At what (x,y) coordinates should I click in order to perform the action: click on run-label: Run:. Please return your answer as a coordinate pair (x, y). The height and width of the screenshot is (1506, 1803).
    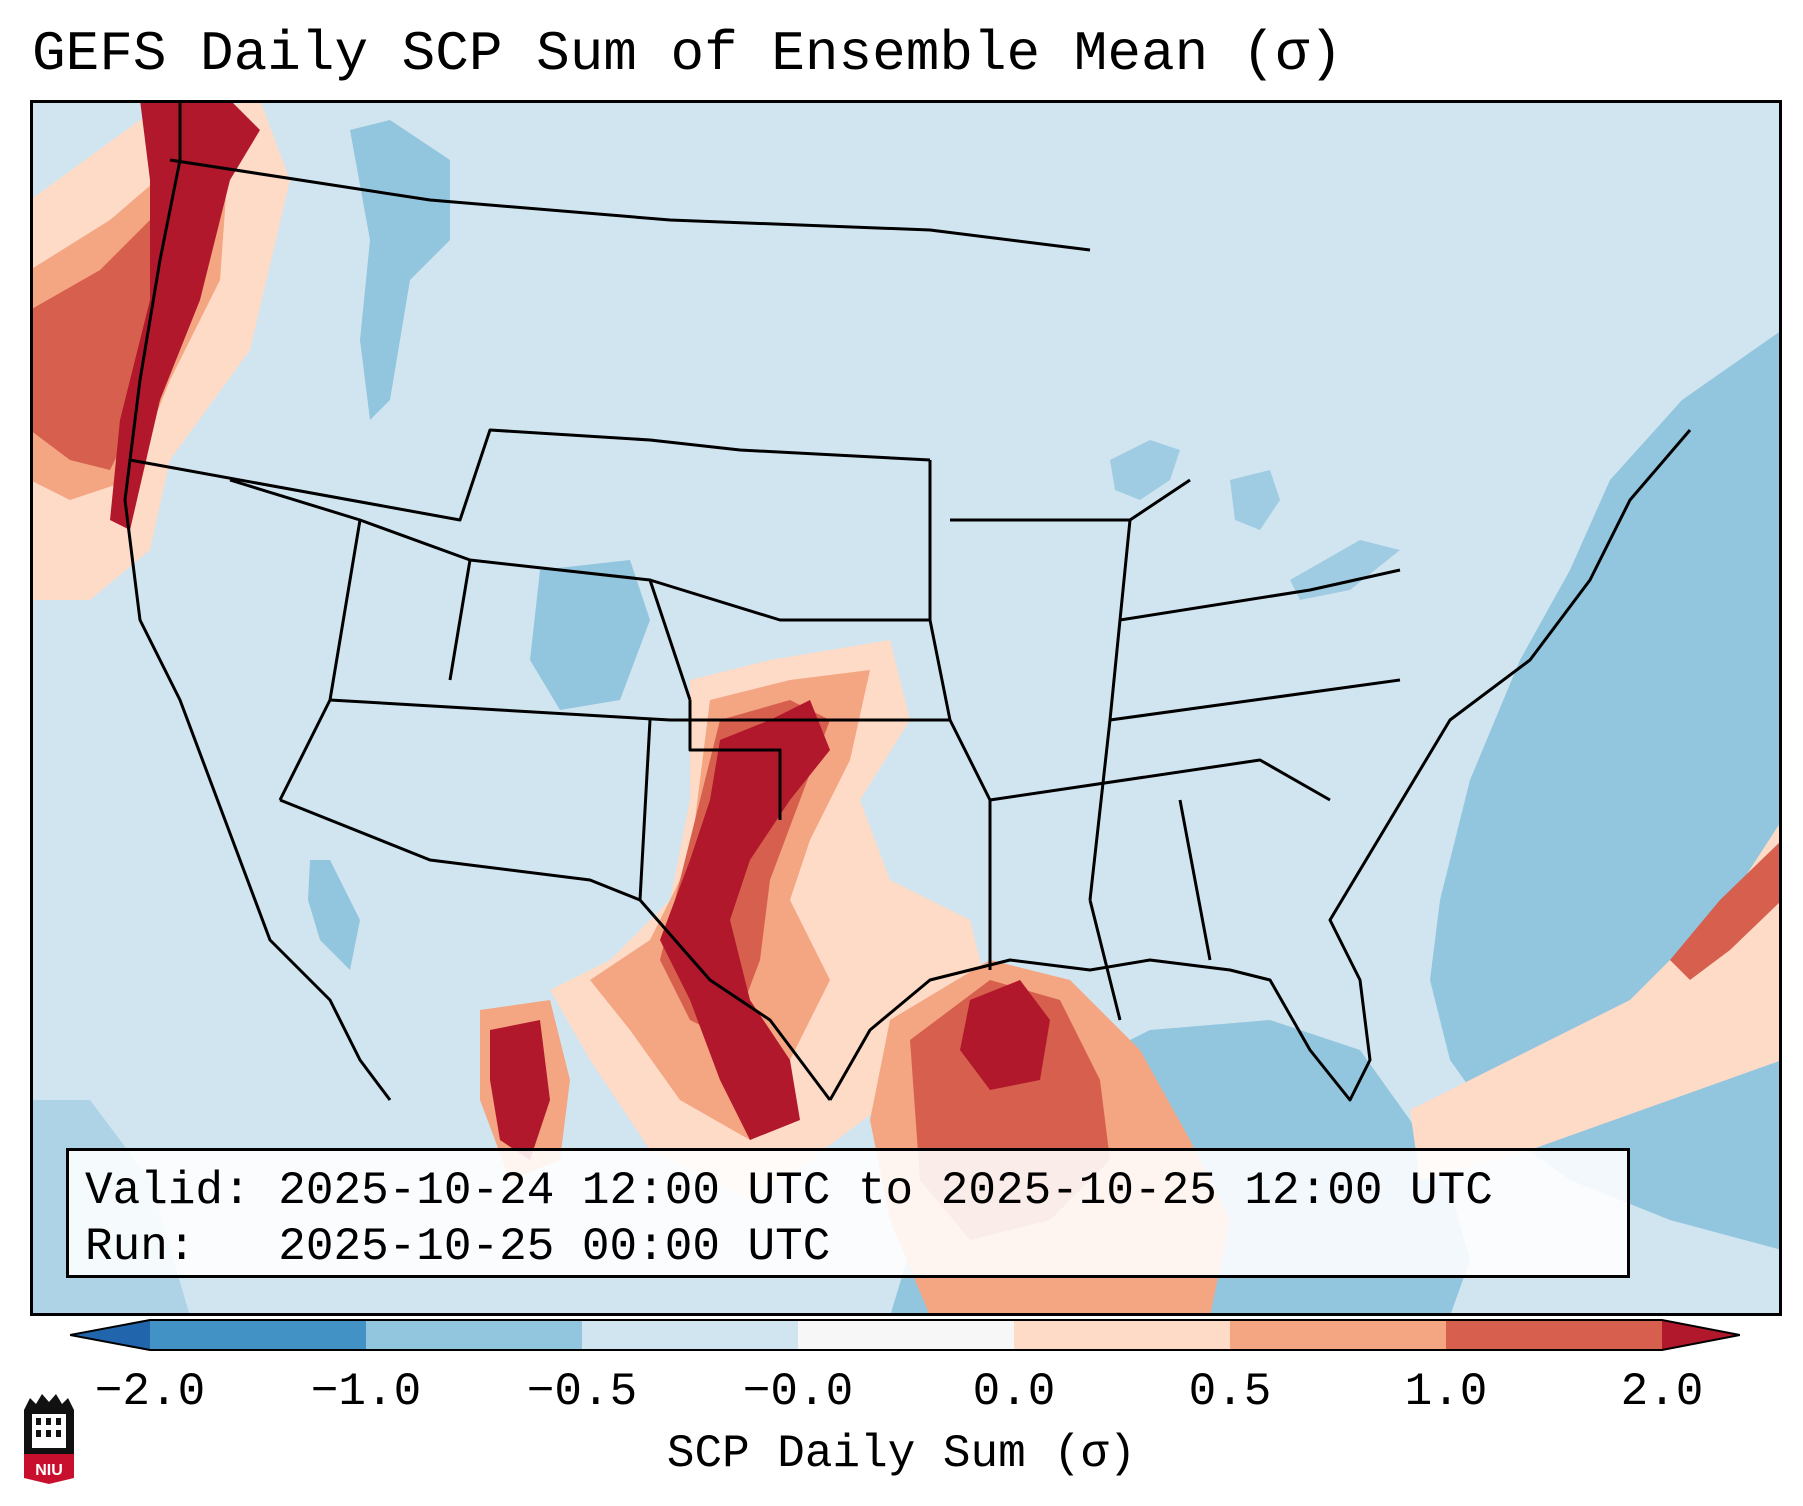
    Looking at the image, I should click on (140, 1247).